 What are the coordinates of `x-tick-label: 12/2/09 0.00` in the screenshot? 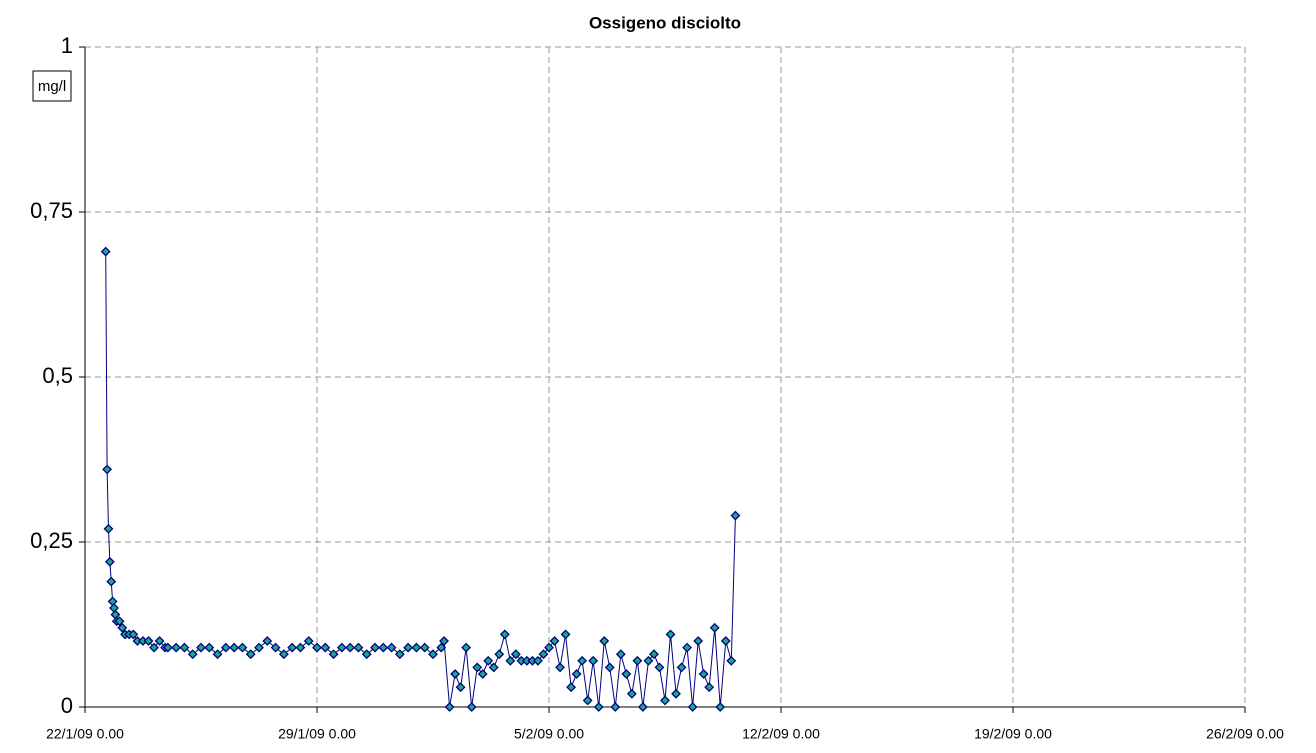 It's located at (781, 734).